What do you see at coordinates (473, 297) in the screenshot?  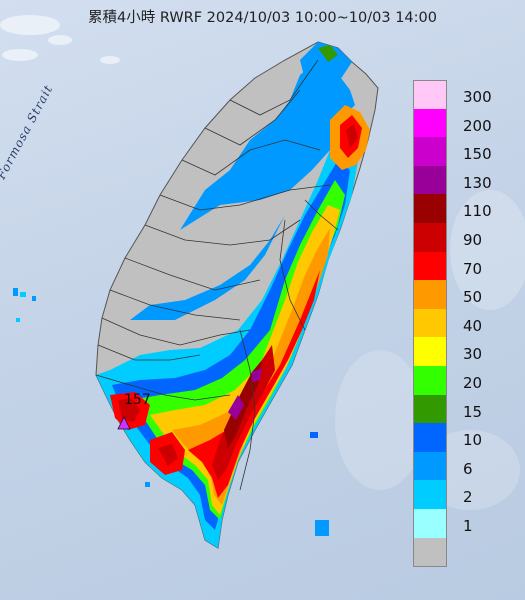 I see `legend-label: 50` at bounding box center [473, 297].